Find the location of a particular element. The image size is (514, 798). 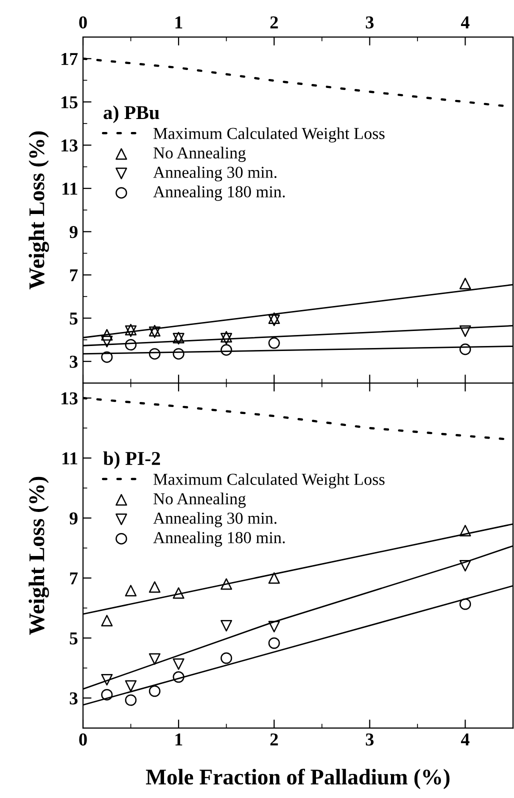

legend-title: b) PI-2 is located at coordinates (131, 460).